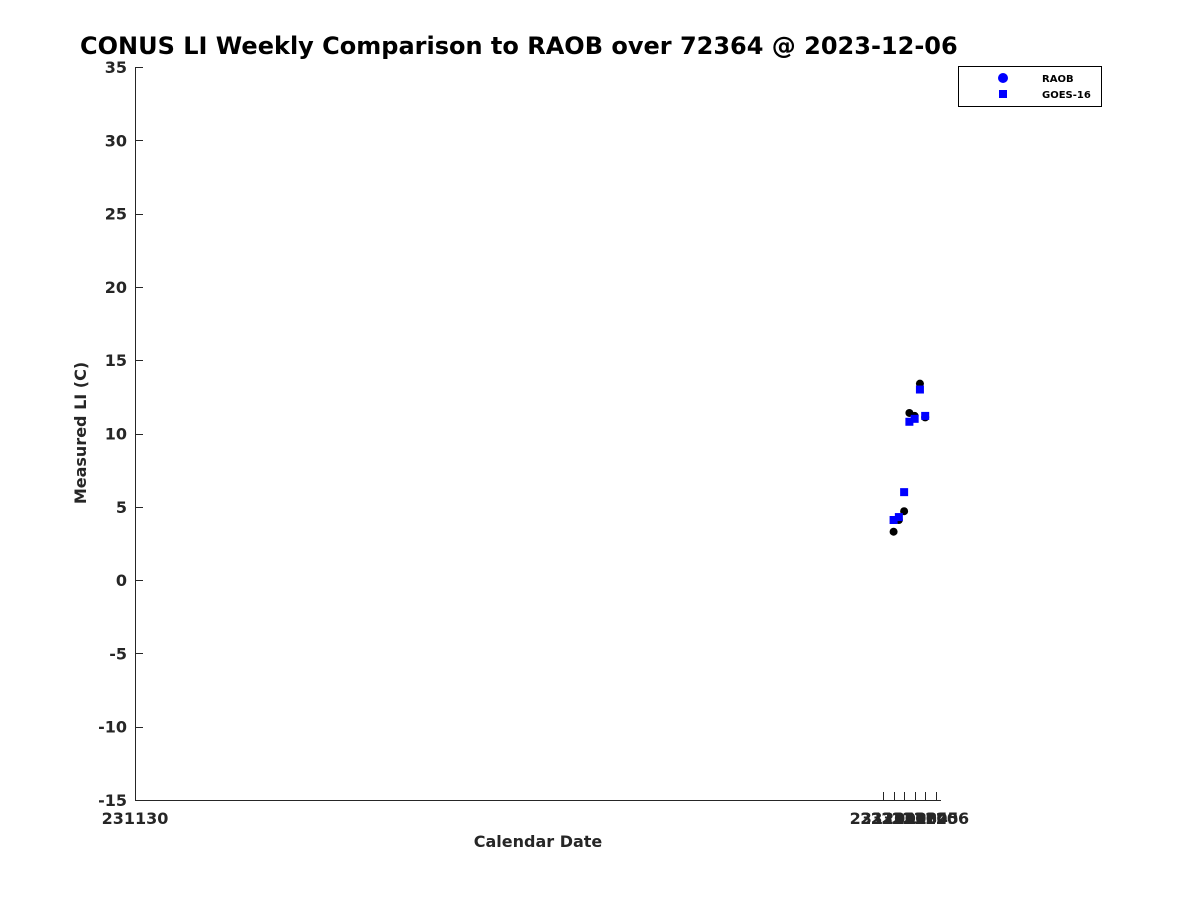 The height and width of the screenshot is (900, 1200). I want to click on y-tick-label: -10, so click(112, 727).